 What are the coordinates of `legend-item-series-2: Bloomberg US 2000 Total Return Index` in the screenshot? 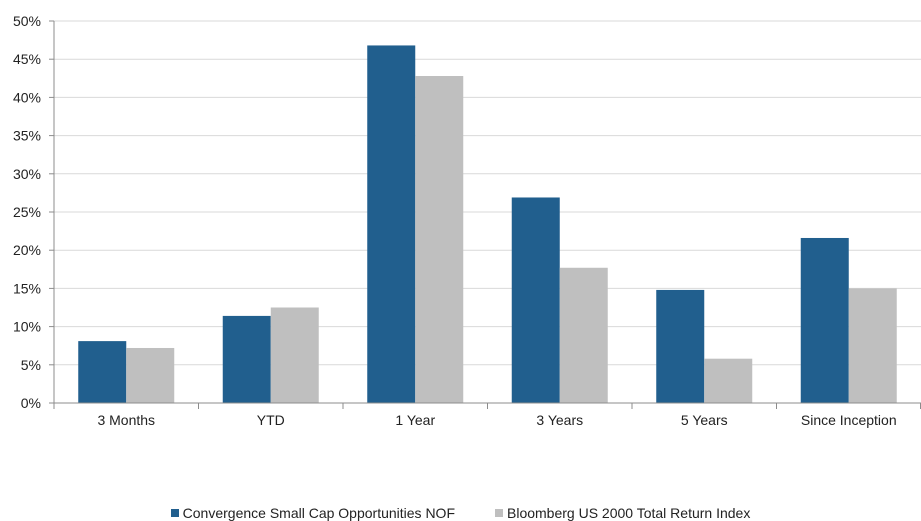 It's located at (622, 513).